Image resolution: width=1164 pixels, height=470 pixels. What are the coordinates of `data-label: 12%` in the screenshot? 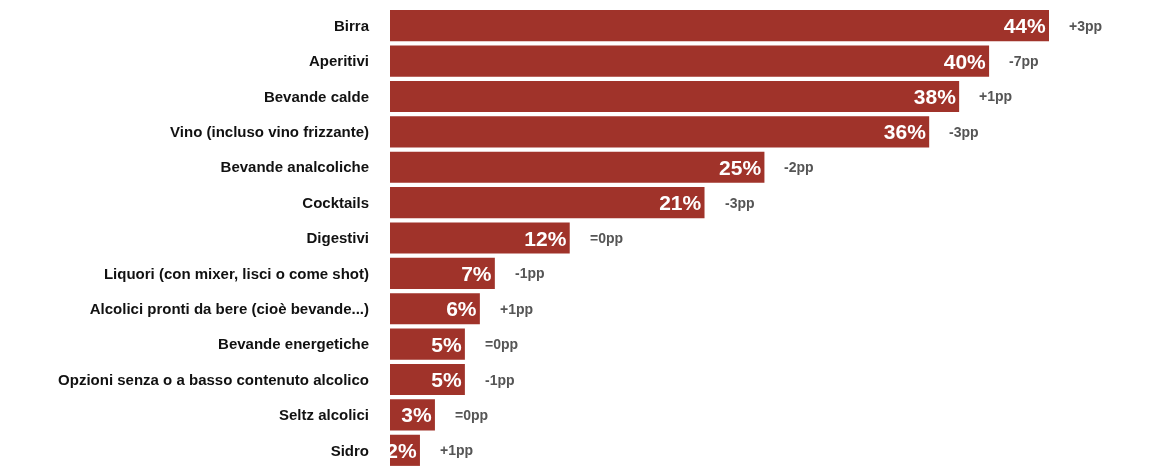 It's located at (545, 238).